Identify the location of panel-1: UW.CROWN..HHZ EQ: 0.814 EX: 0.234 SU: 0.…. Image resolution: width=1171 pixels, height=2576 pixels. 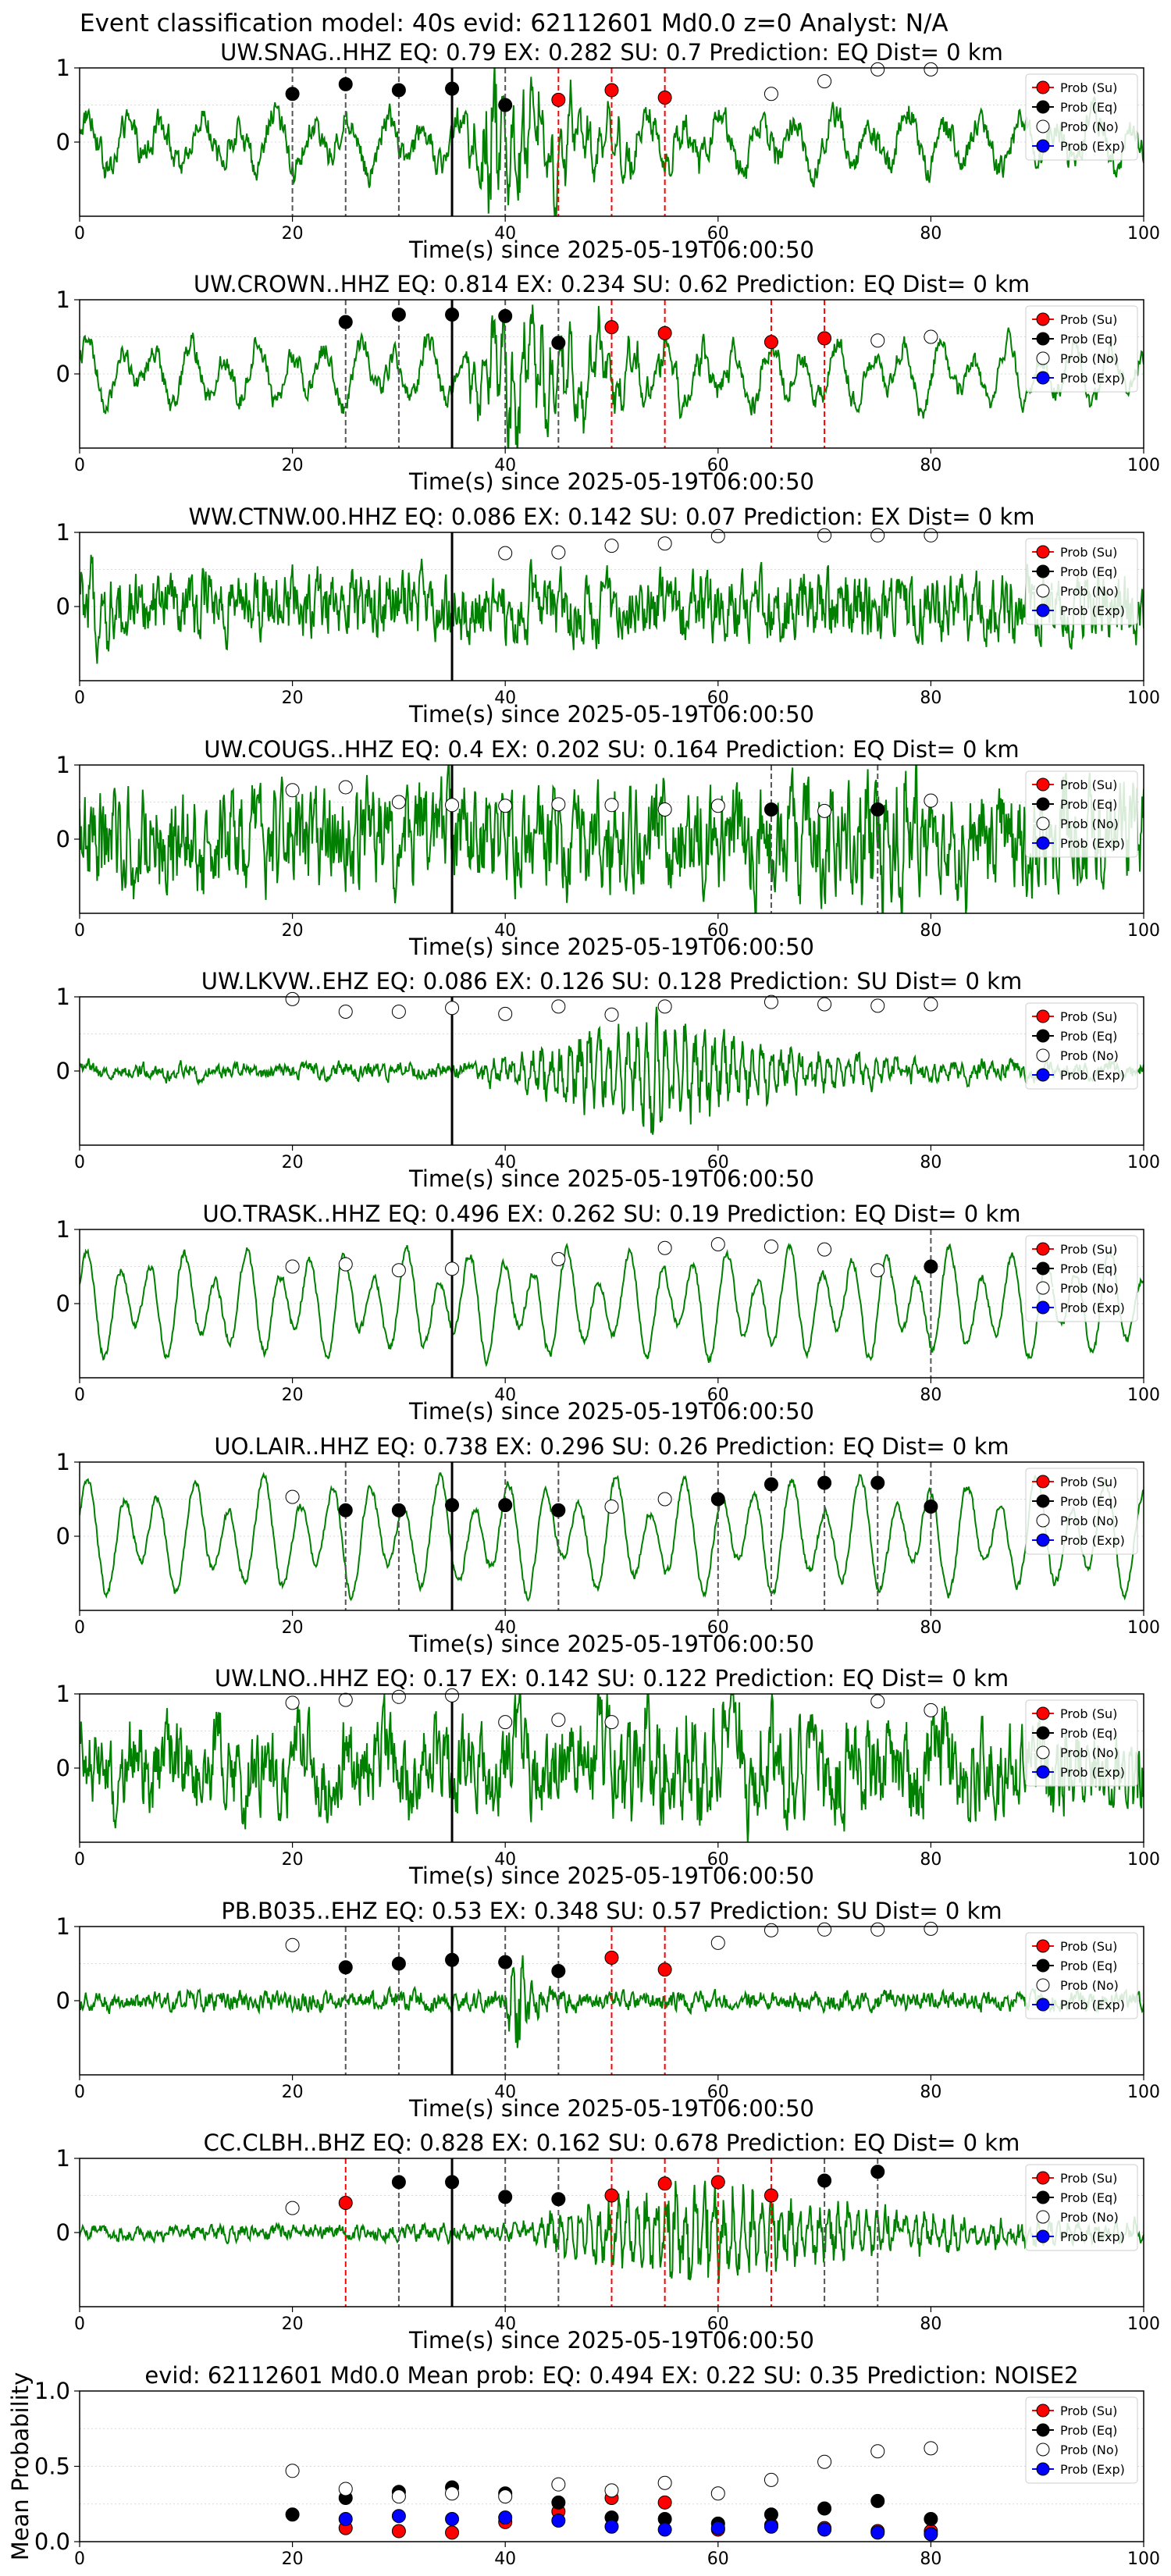
(608, 383).